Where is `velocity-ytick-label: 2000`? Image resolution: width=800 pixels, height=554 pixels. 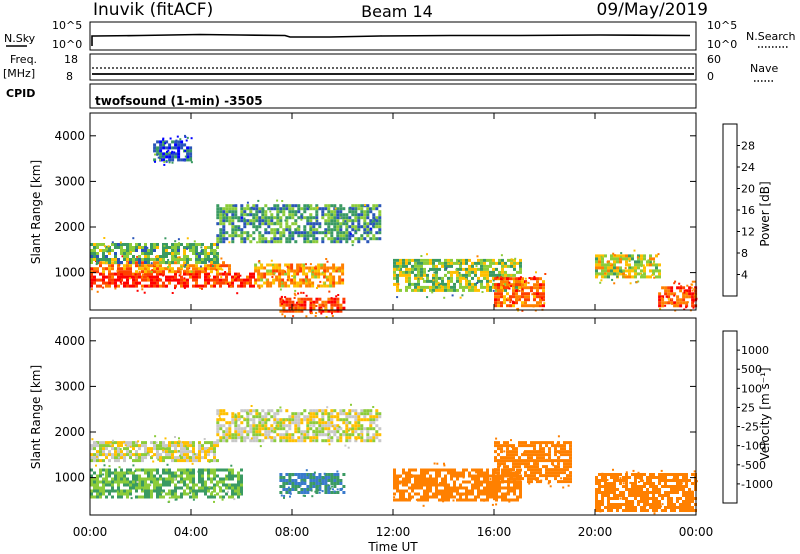
velocity-ytick-label: 2000 is located at coordinates (69, 432).